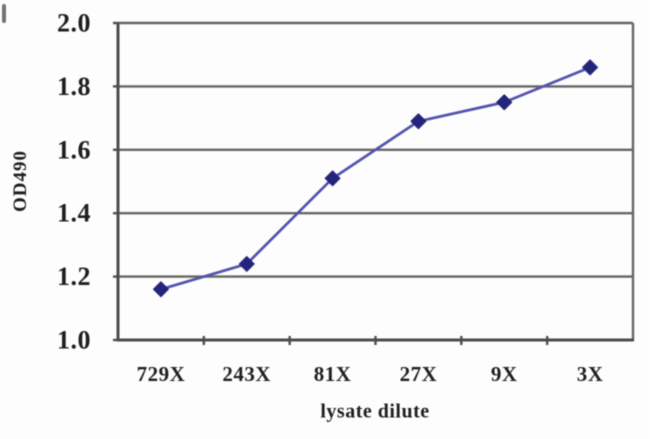 The image size is (650, 439). What do you see at coordinates (375, 411) in the screenshot?
I see `x-axis-title: lysate dilute` at bounding box center [375, 411].